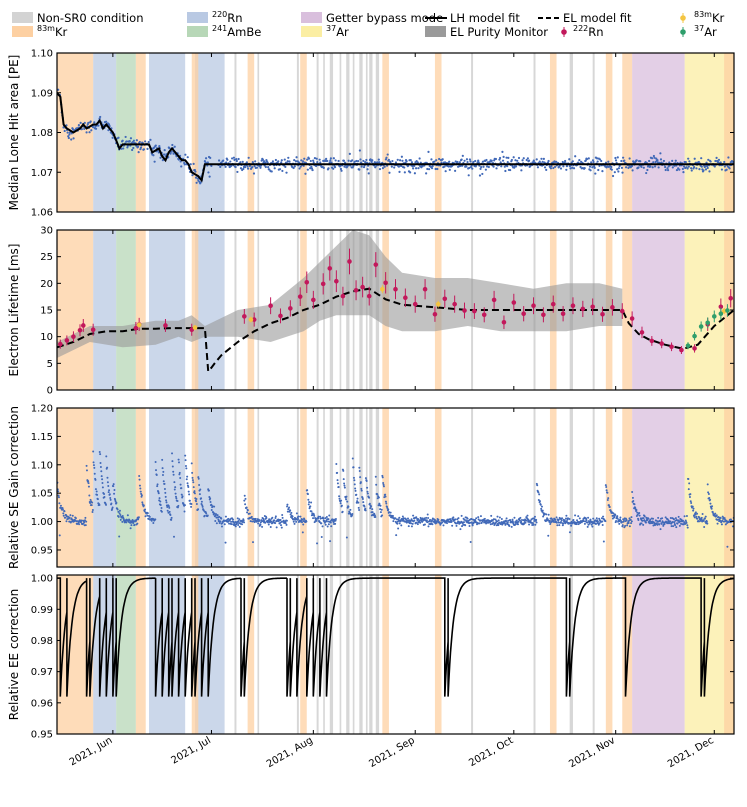  Describe the element at coordinates (236, 31) in the screenshot. I see `legend-label: 241AmBe` at that location.